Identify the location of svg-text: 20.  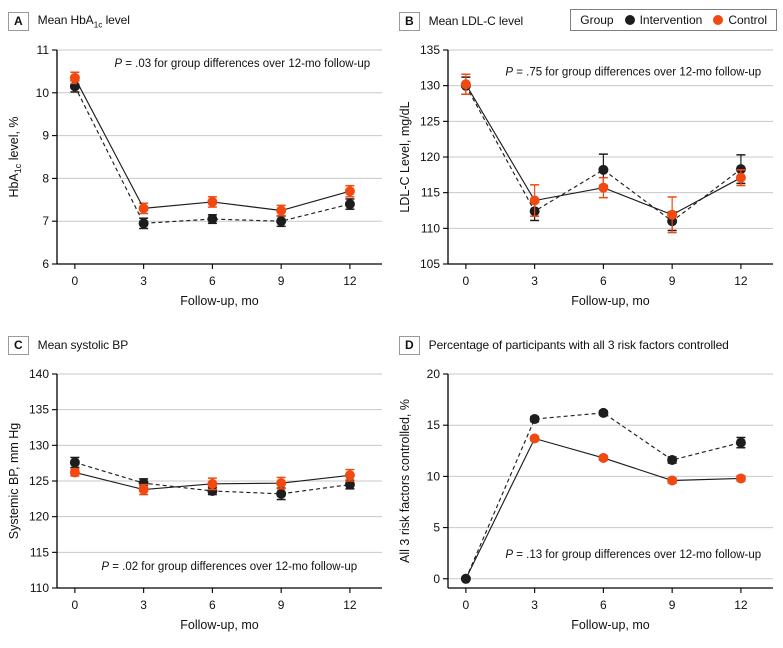
(434, 374).